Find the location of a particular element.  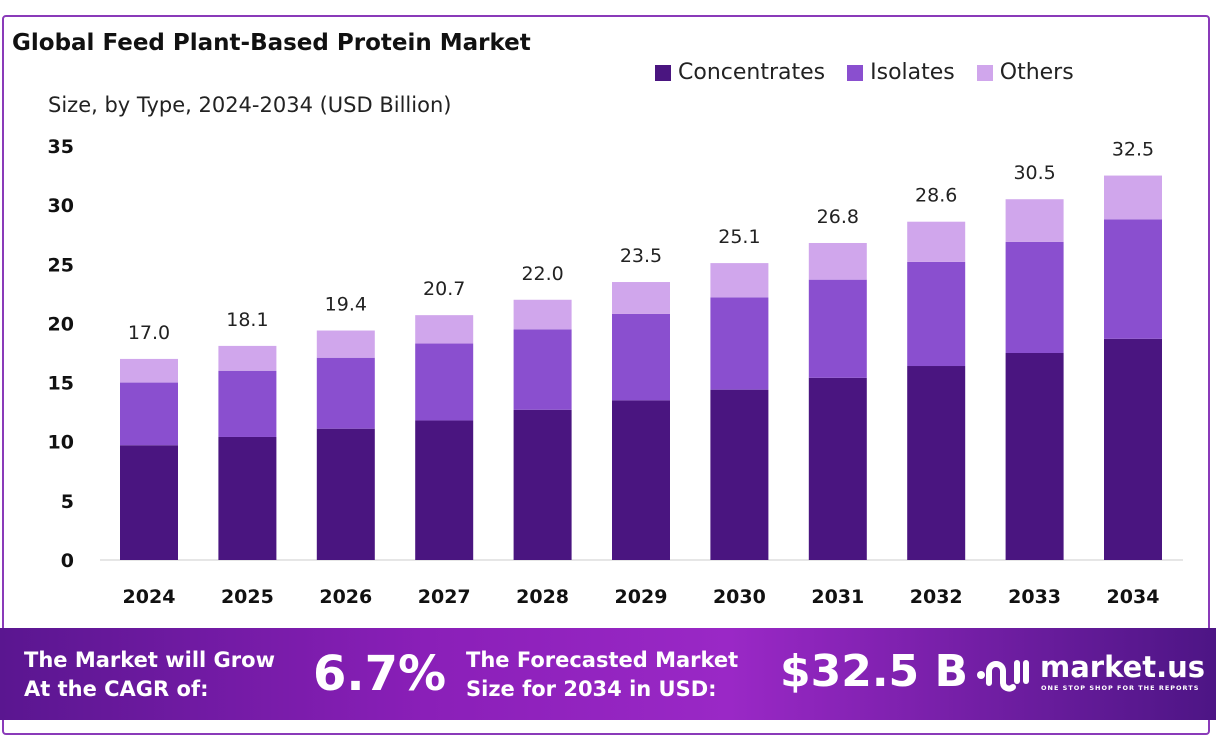

x-tick-label: 2034 is located at coordinates (1133, 597).